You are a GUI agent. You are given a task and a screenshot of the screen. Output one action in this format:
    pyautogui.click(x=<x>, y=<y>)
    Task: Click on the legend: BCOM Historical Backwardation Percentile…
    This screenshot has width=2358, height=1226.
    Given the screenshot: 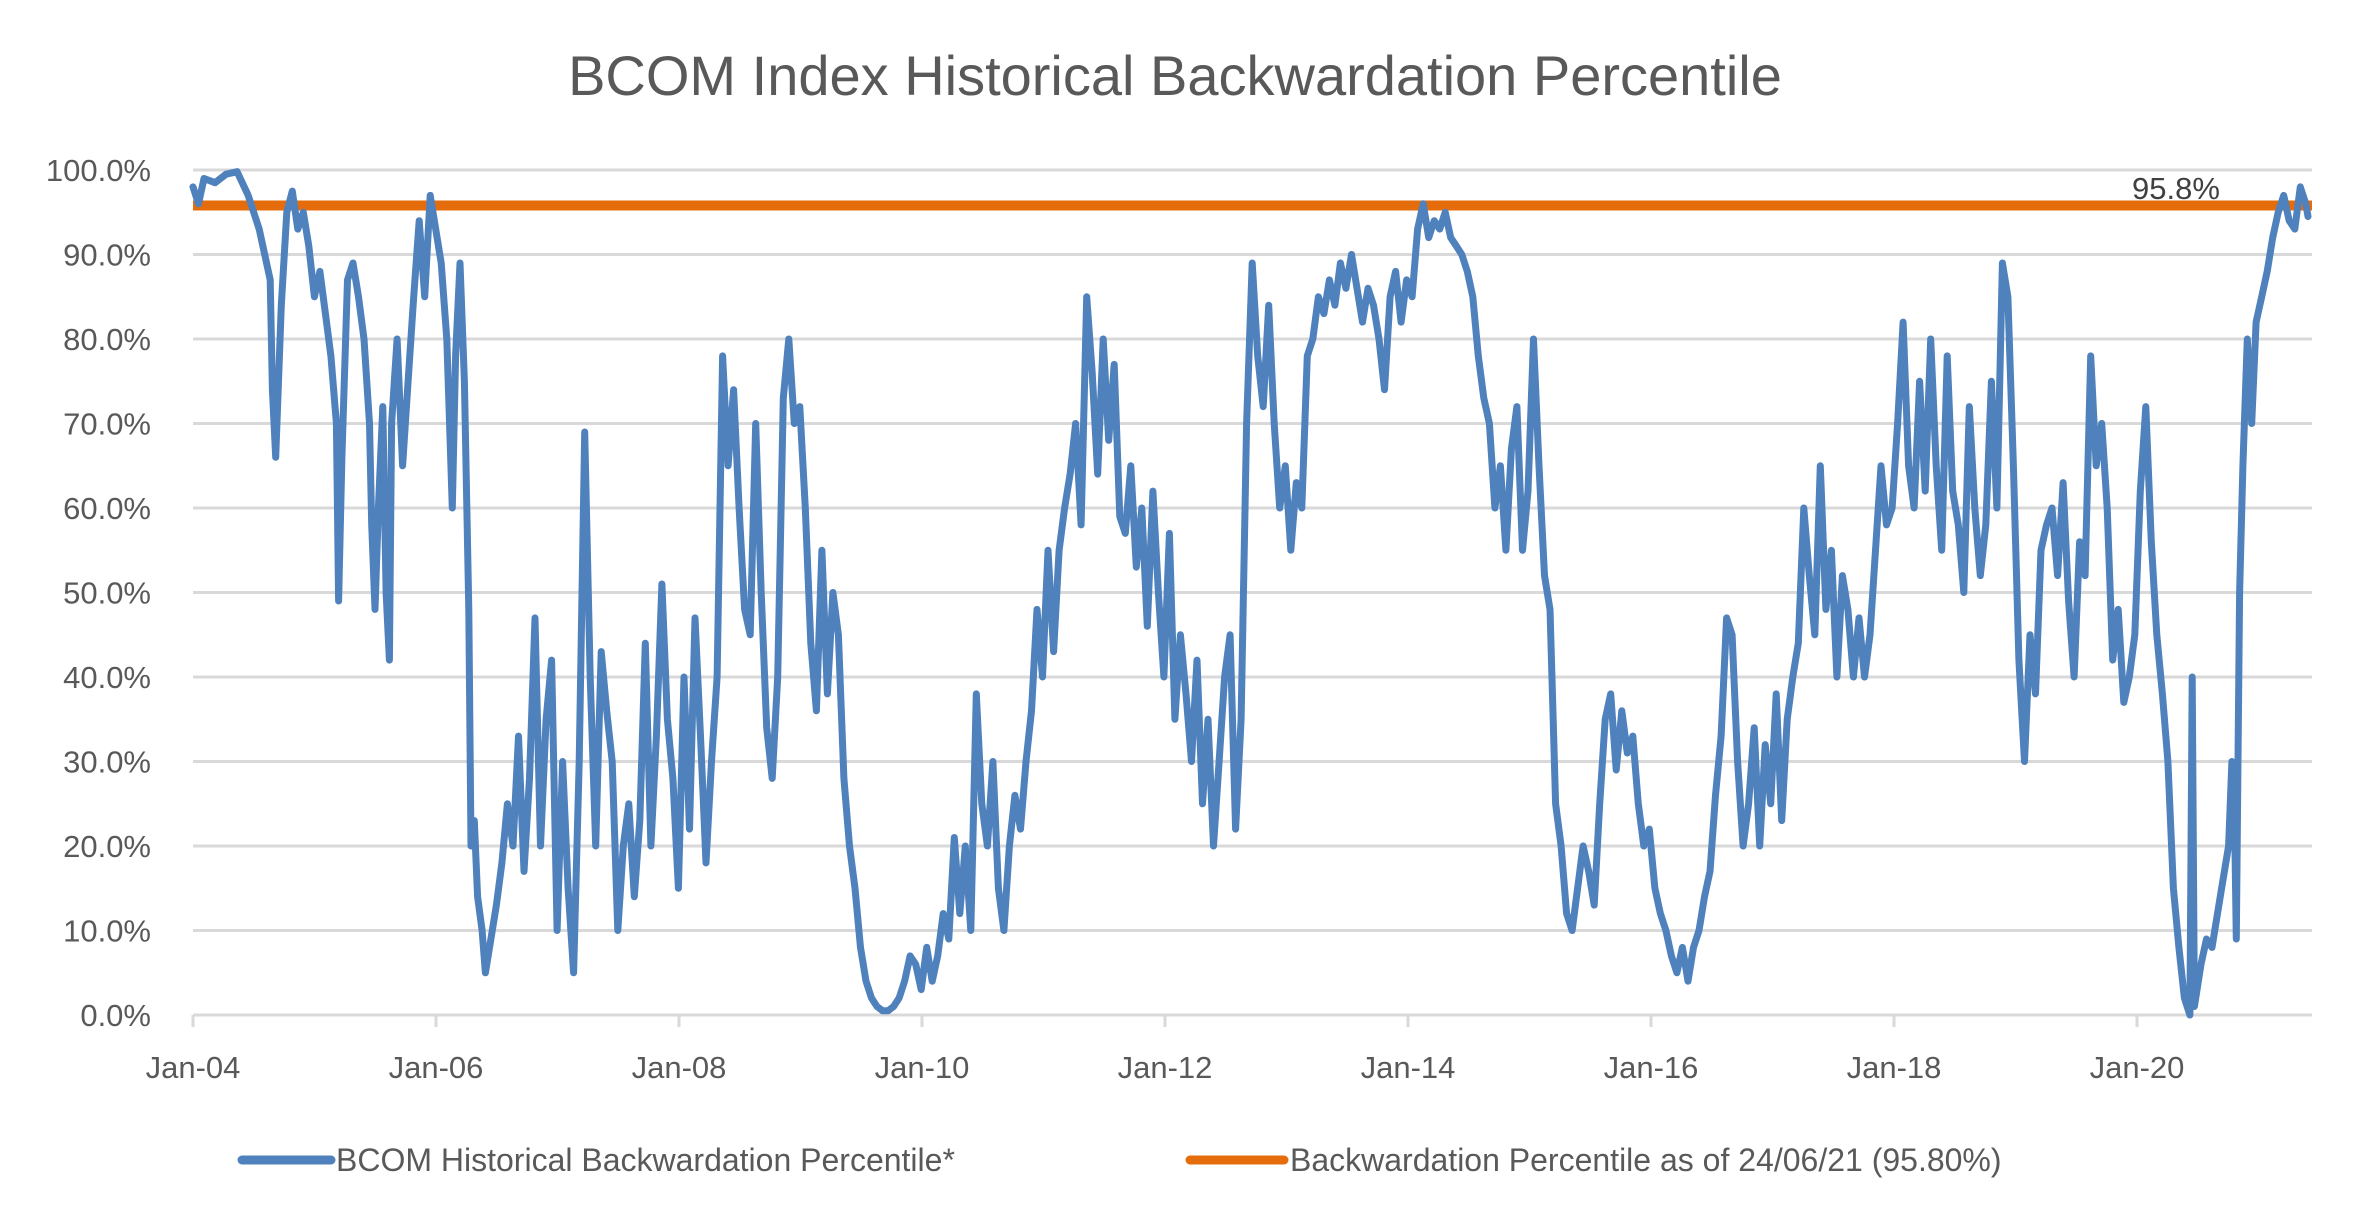 What is the action you would take?
    pyautogui.click(x=1119, y=1160)
    